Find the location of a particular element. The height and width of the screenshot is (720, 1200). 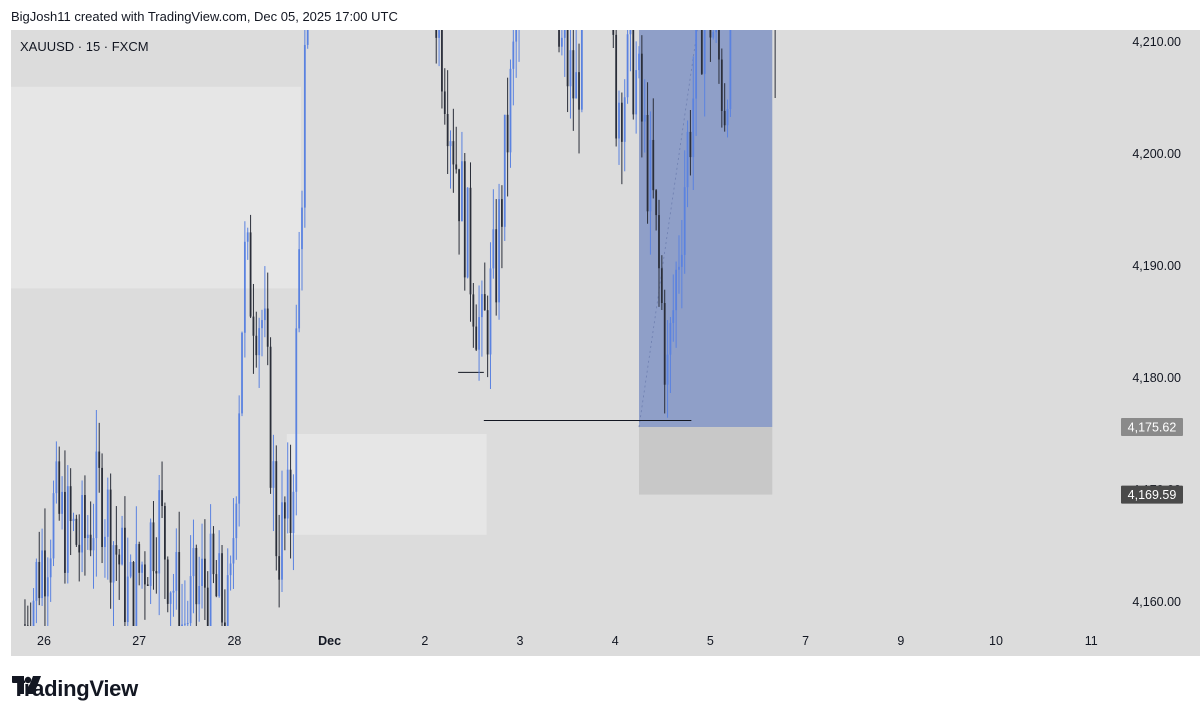

time-tick-label: 26 is located at coordinates (44, 641).